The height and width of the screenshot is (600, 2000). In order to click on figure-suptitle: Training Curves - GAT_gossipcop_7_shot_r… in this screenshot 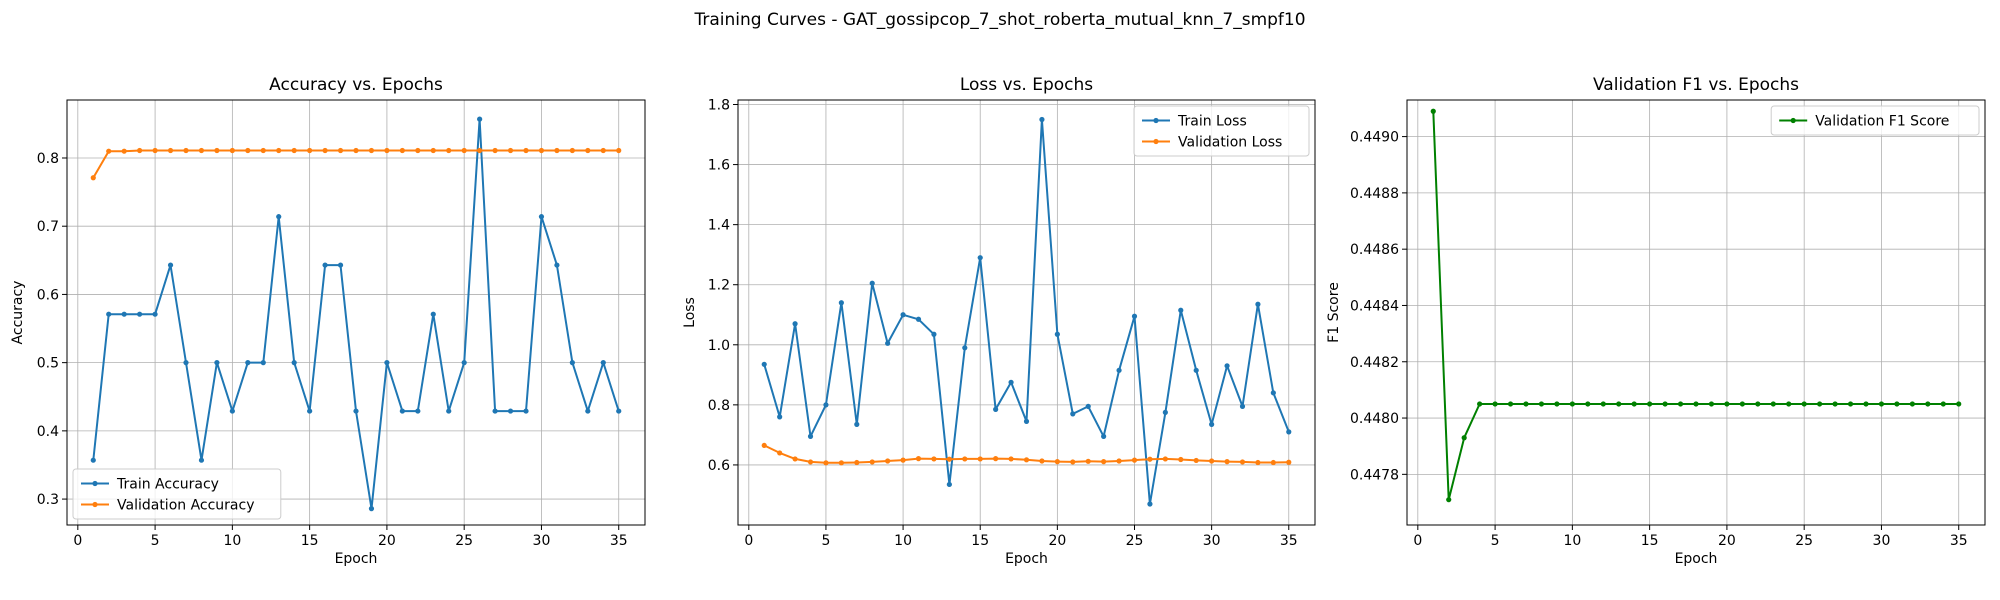, I will do `click(999, 20)`.